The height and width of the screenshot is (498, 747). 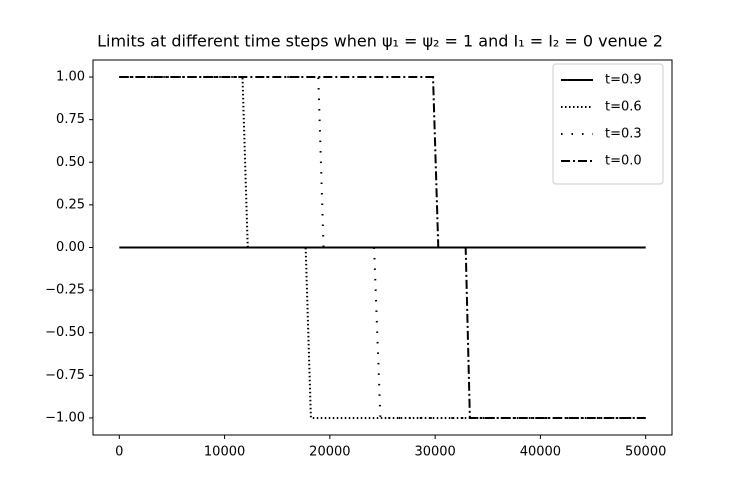 What do you see at coordinates (540, 452) in the screenshot?
I see `x-tick-label: 40000` at bounding box center [540, 452].